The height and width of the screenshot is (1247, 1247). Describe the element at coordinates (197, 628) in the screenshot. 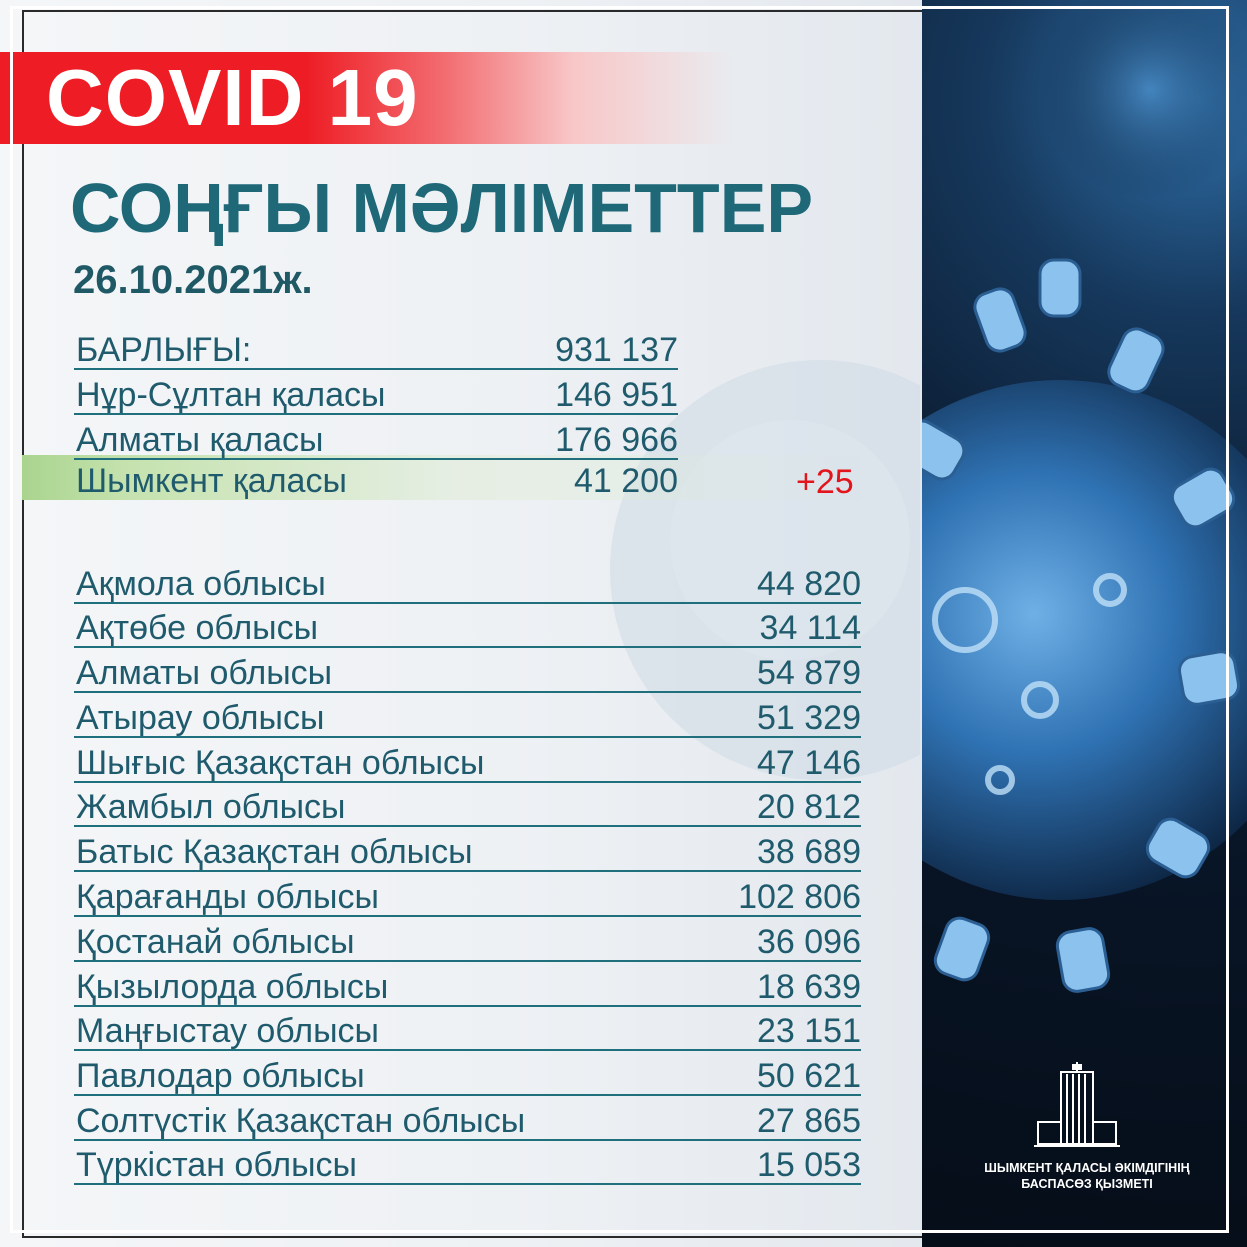

I see `row-label: Ақтөбе облысы` at that location.